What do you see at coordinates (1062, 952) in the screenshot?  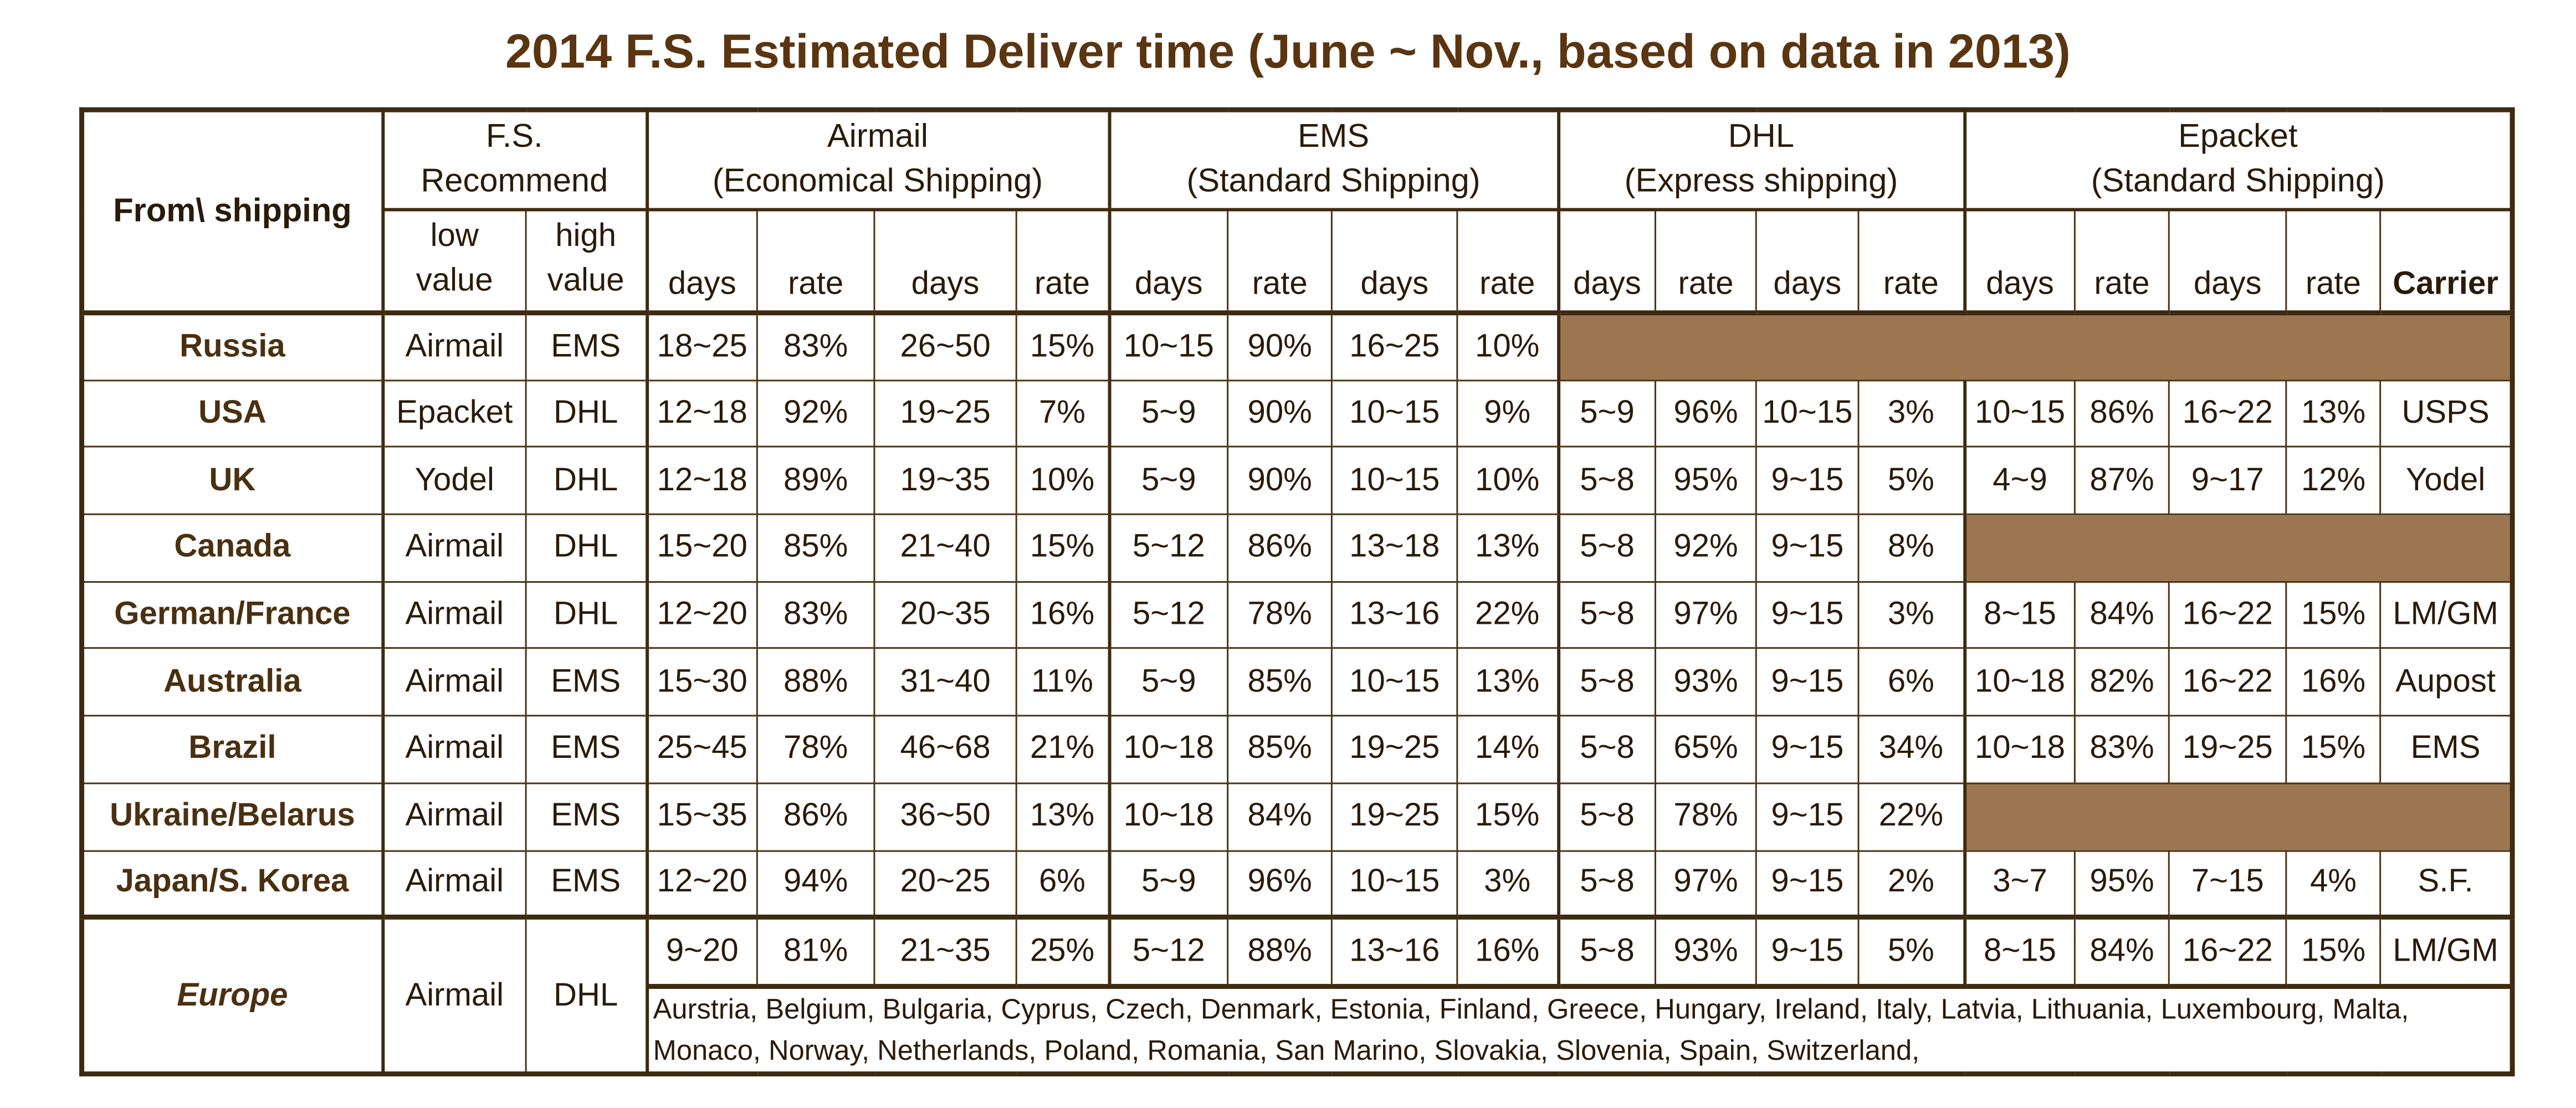 I see `airmail-cell: 25%` at bounding box center [1062, 952].